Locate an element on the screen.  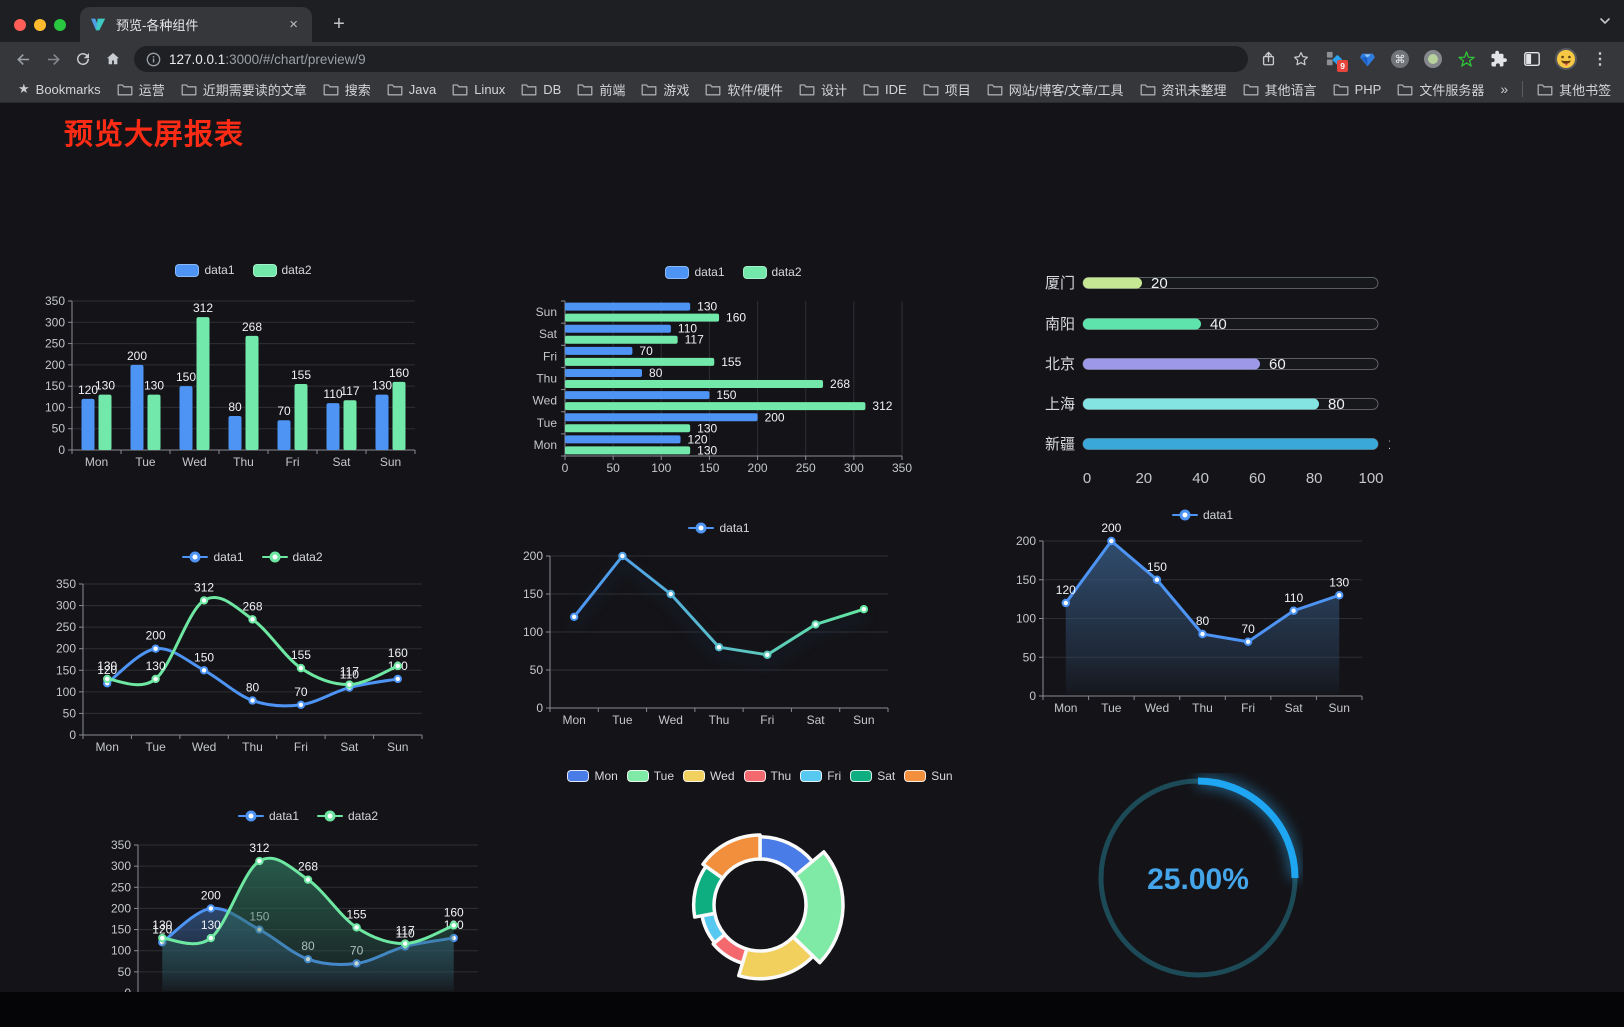
rose-pie-canvas is located at coordinates (760, 877).